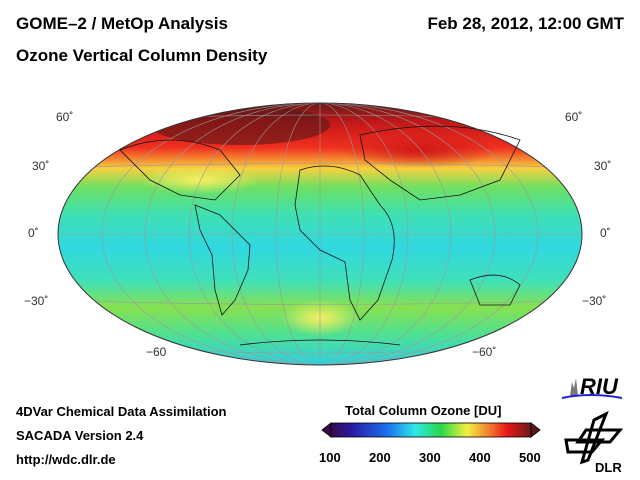 The width and height of the screenshot is (640, 480). Describe the element at coordinates (41, 166) in the screenshot. I see `lat-label-left: 30˚` at that location.